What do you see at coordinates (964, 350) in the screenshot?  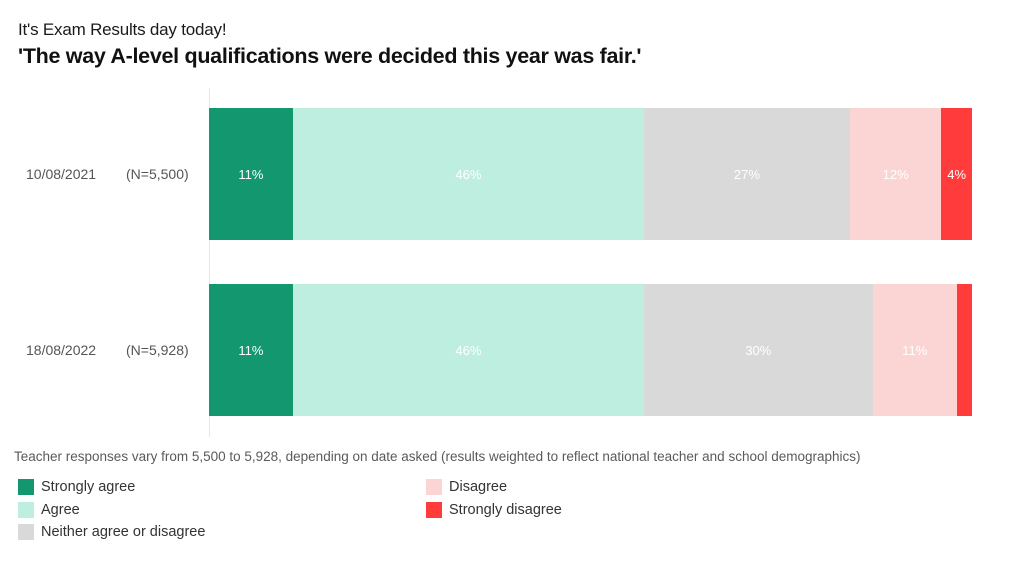 I see `segment-strongly-disagree` at bounding box center [964, 350].